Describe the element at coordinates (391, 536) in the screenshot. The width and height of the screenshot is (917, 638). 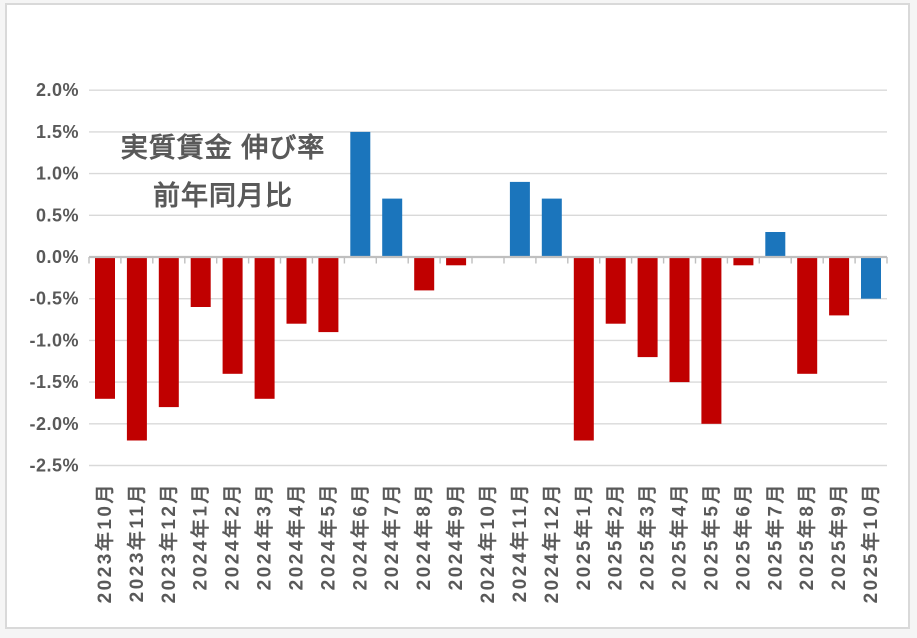
I see `x-tick-label-2024年7月: 2024年7月` at that location.